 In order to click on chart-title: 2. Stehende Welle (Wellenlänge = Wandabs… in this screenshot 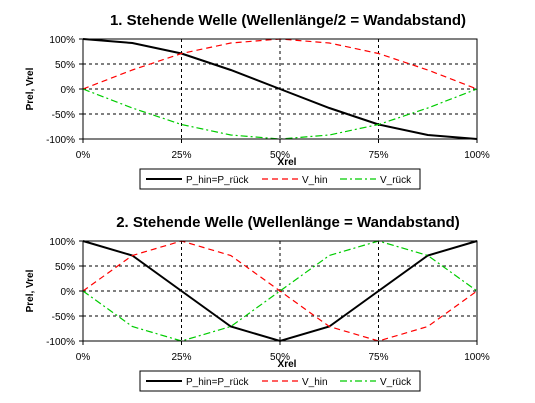, I will do `click(288, 222)`.